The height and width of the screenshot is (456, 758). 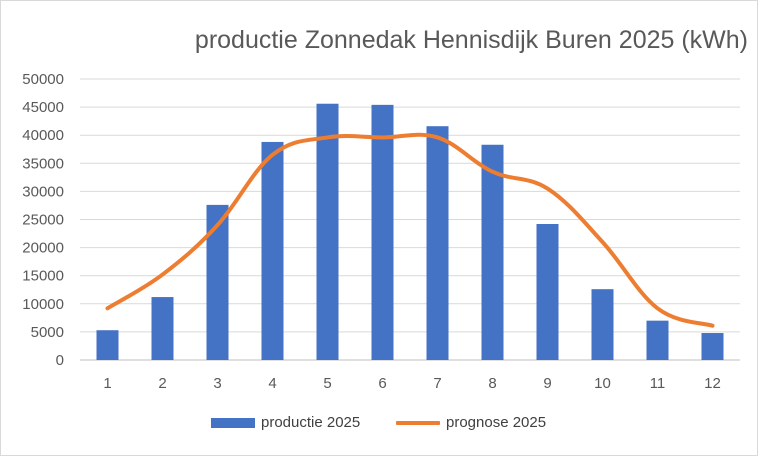 What do you see at coordinates (327, 383) in the screenshot?
I see `x-tick-label: 5` at bounding box center [327, 383].